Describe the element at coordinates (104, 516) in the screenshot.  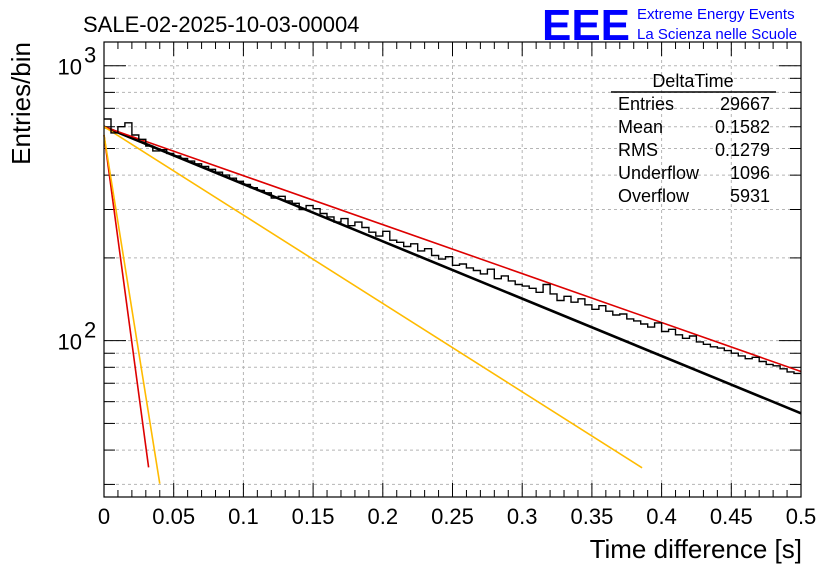
I see `x-tick-label: 0` at that location.